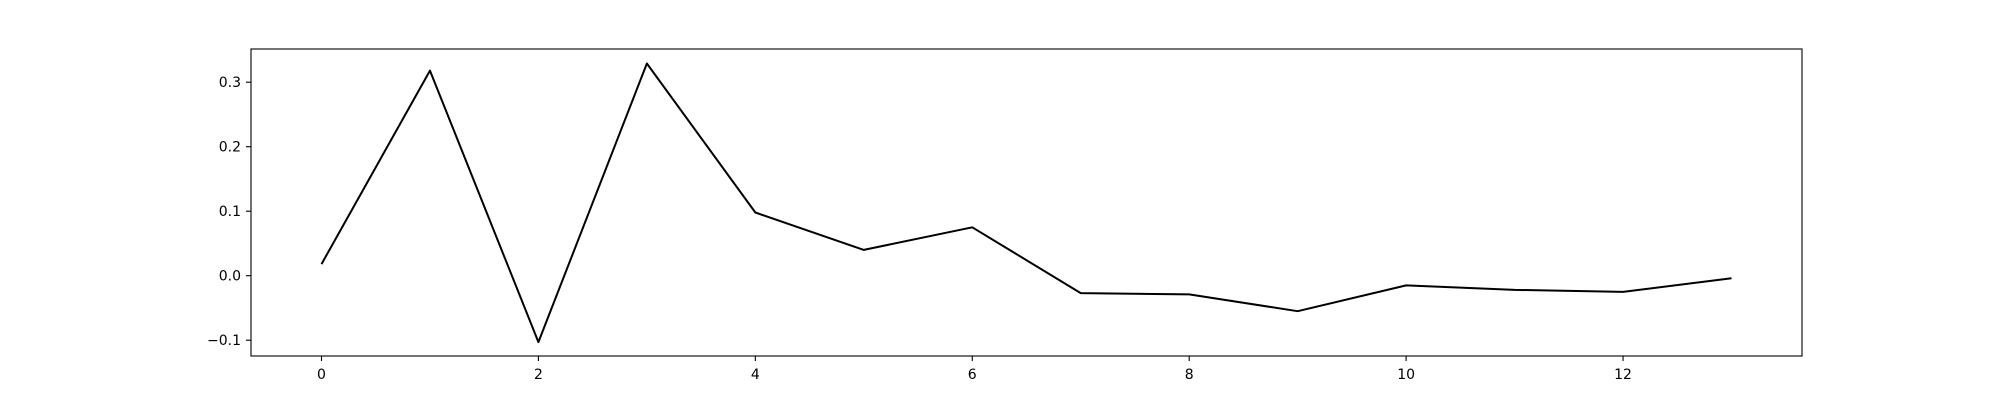 This screenshot has width=2000, height=400. Describe the element at coordinates (755, 375) in the screenshot. I see `x-tick-label: 4` at that location.